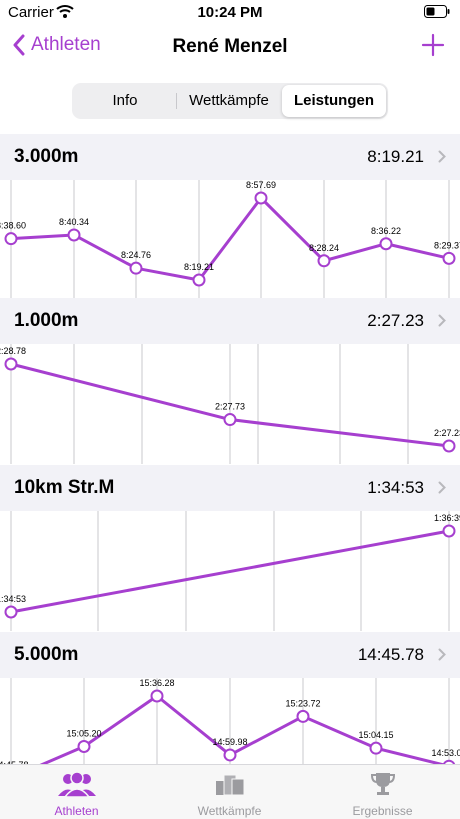  Describe the element at coordinates (395, 320) in the screenshot. I see `section-best-value: 2:27.23` at that location.